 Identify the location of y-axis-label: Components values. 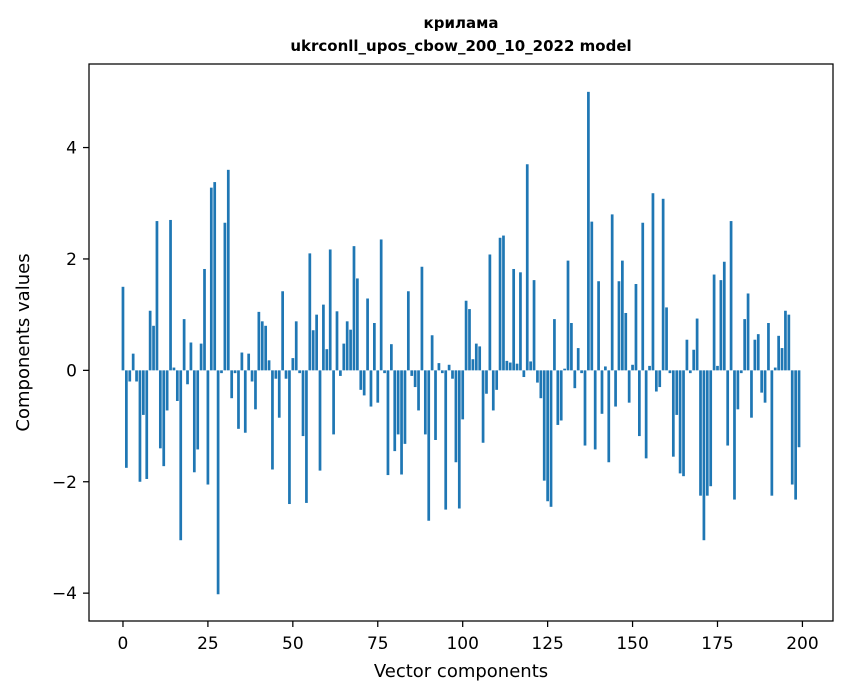
(23, 342).